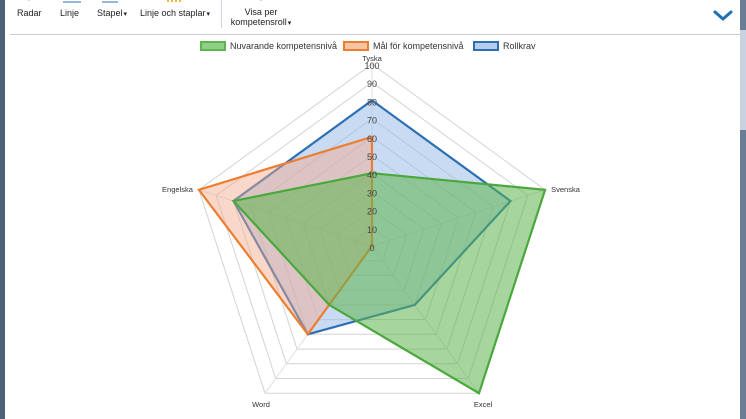 The image size is (746, 419). What do you see at coordinates (284, 46) in the screenshot?
I see `legend-label-current-level: Nuvarande kompetensnivå` at bounding box center [284, 46].